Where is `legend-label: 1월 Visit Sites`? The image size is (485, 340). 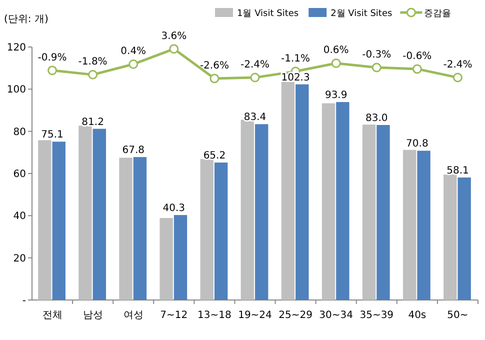 legend-label: 1월 Visit Sites is located at coordinates (268, 14).